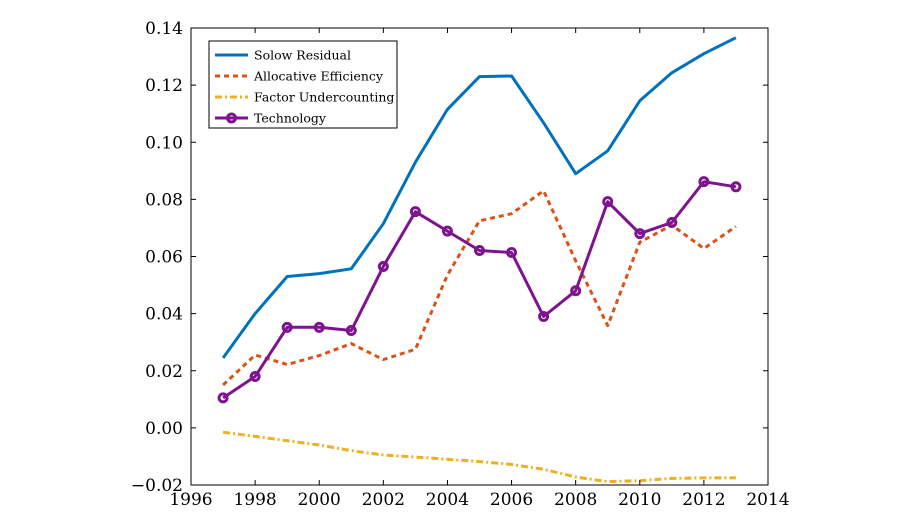 The width and height of the screenshot is (922, 528). Describe the element at coordinates (767, 500) in the screenshot. I see `x-tick-label: 2014` at that location.